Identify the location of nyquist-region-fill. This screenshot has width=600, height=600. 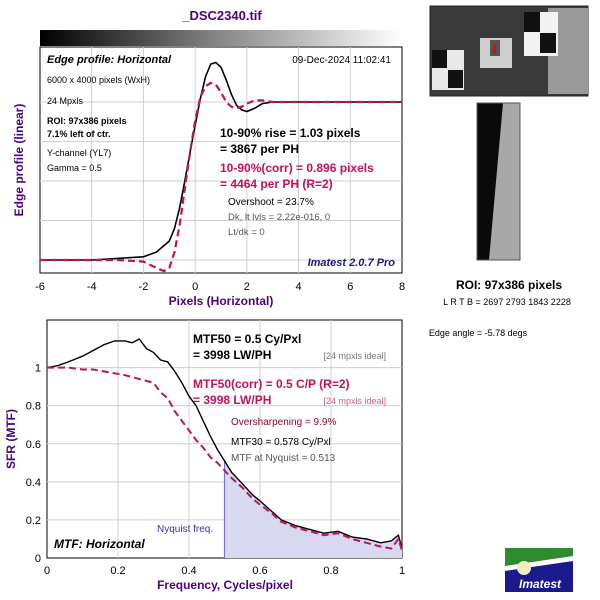
(313, 509).